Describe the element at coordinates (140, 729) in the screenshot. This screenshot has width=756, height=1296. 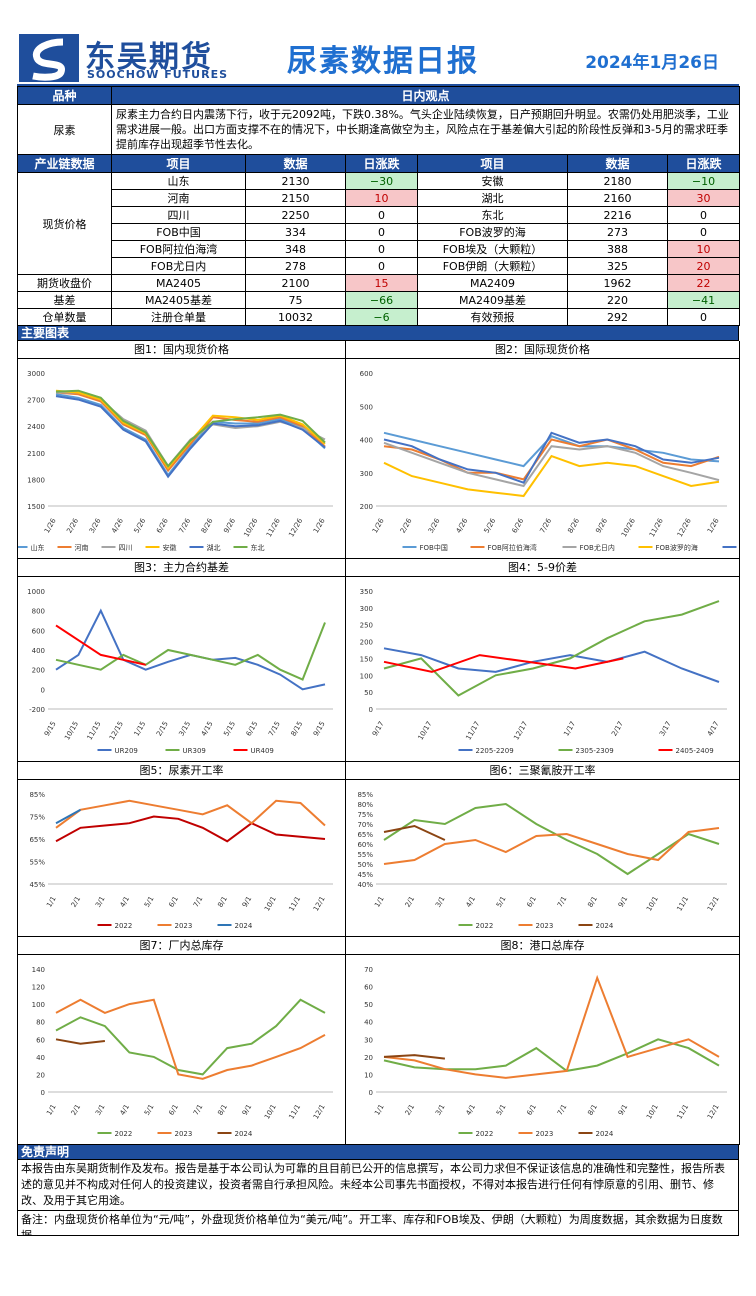
I see `x-tick-label: 1/15` at that location.